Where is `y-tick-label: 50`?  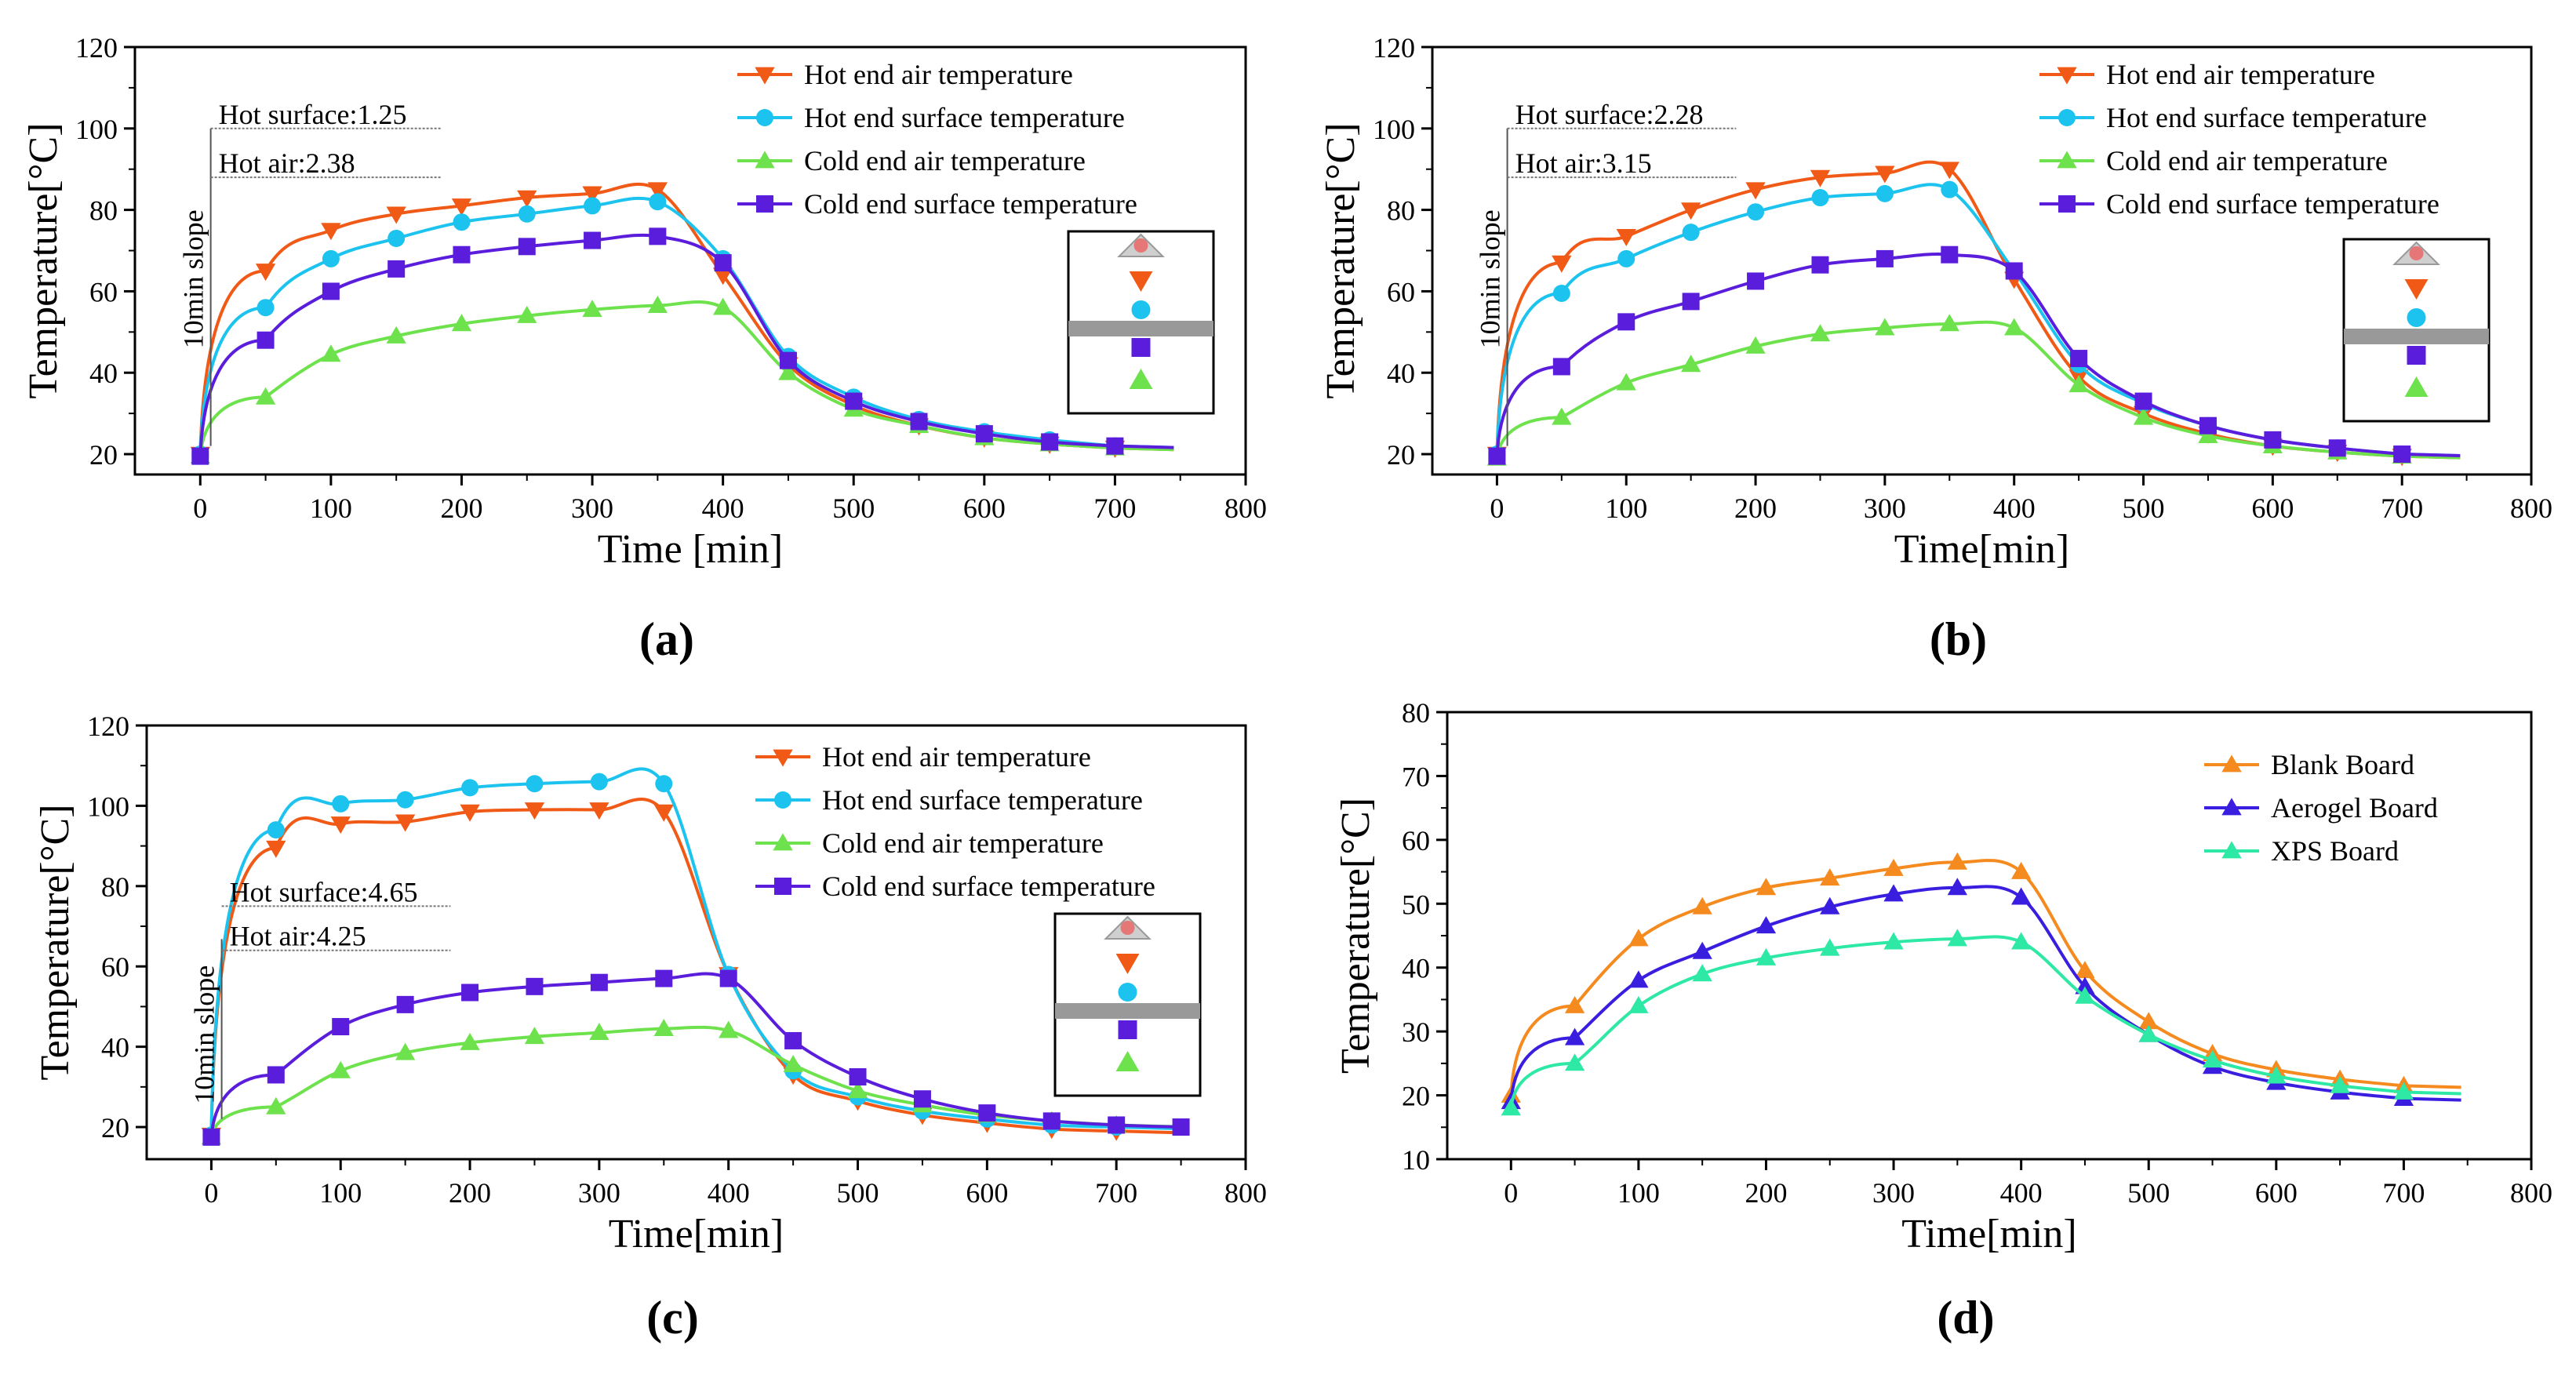 y-tick-label: 50 is located at coordinates (1416, 905).